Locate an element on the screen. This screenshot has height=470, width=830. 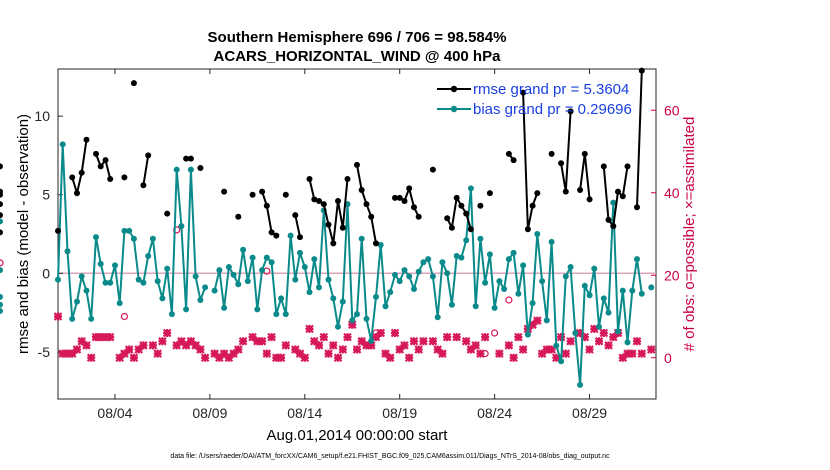
x-tick-label: 08/04 is located at coordinates (114, 413).